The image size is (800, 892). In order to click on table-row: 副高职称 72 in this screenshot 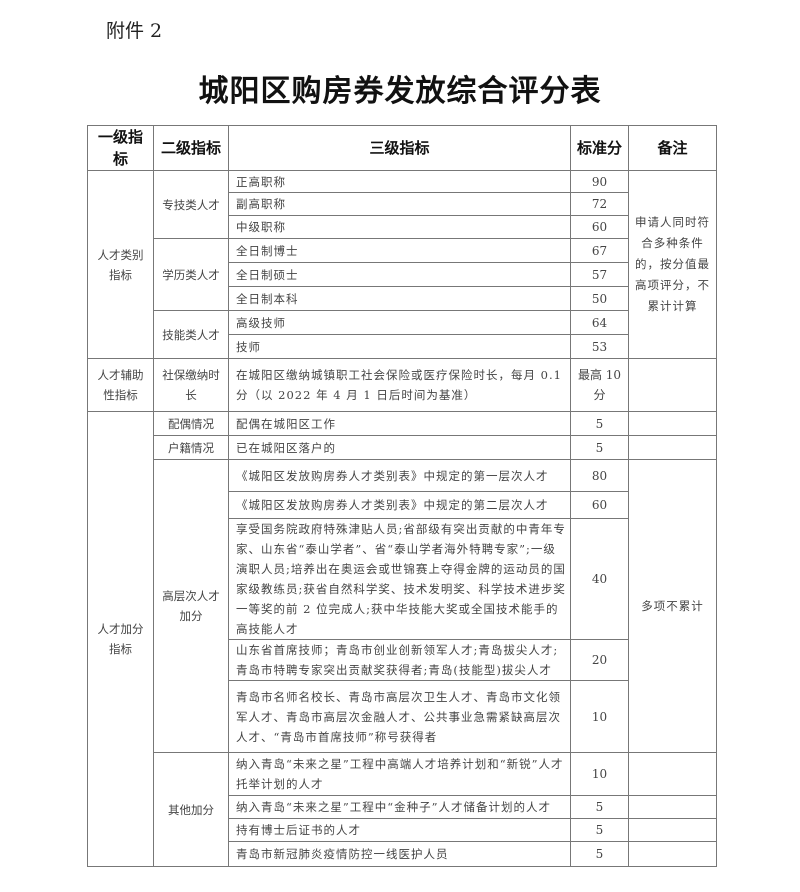, I will do `click(402, 204)`.